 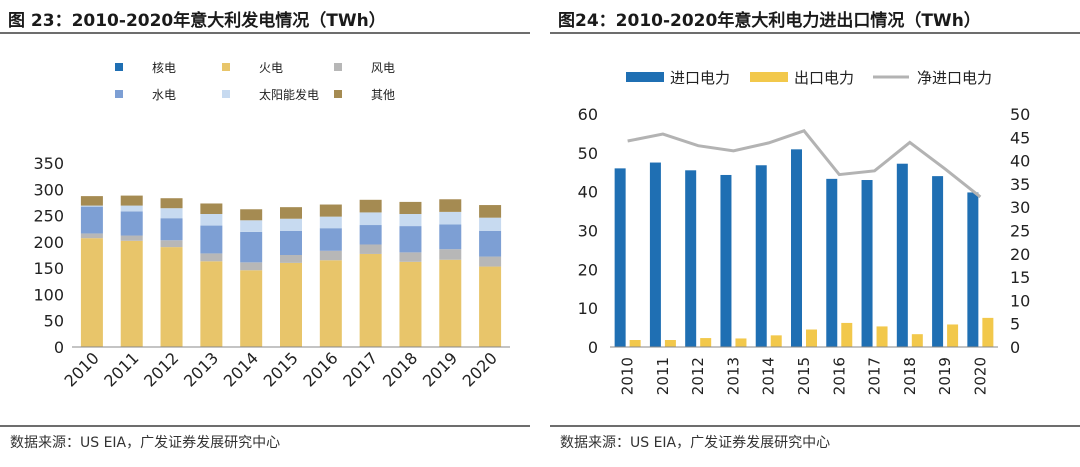 What do you see at coordinates (1020, 114) in the screenshot?
I see `y2-tick-label: 50` at bounding box center [1020, 114].